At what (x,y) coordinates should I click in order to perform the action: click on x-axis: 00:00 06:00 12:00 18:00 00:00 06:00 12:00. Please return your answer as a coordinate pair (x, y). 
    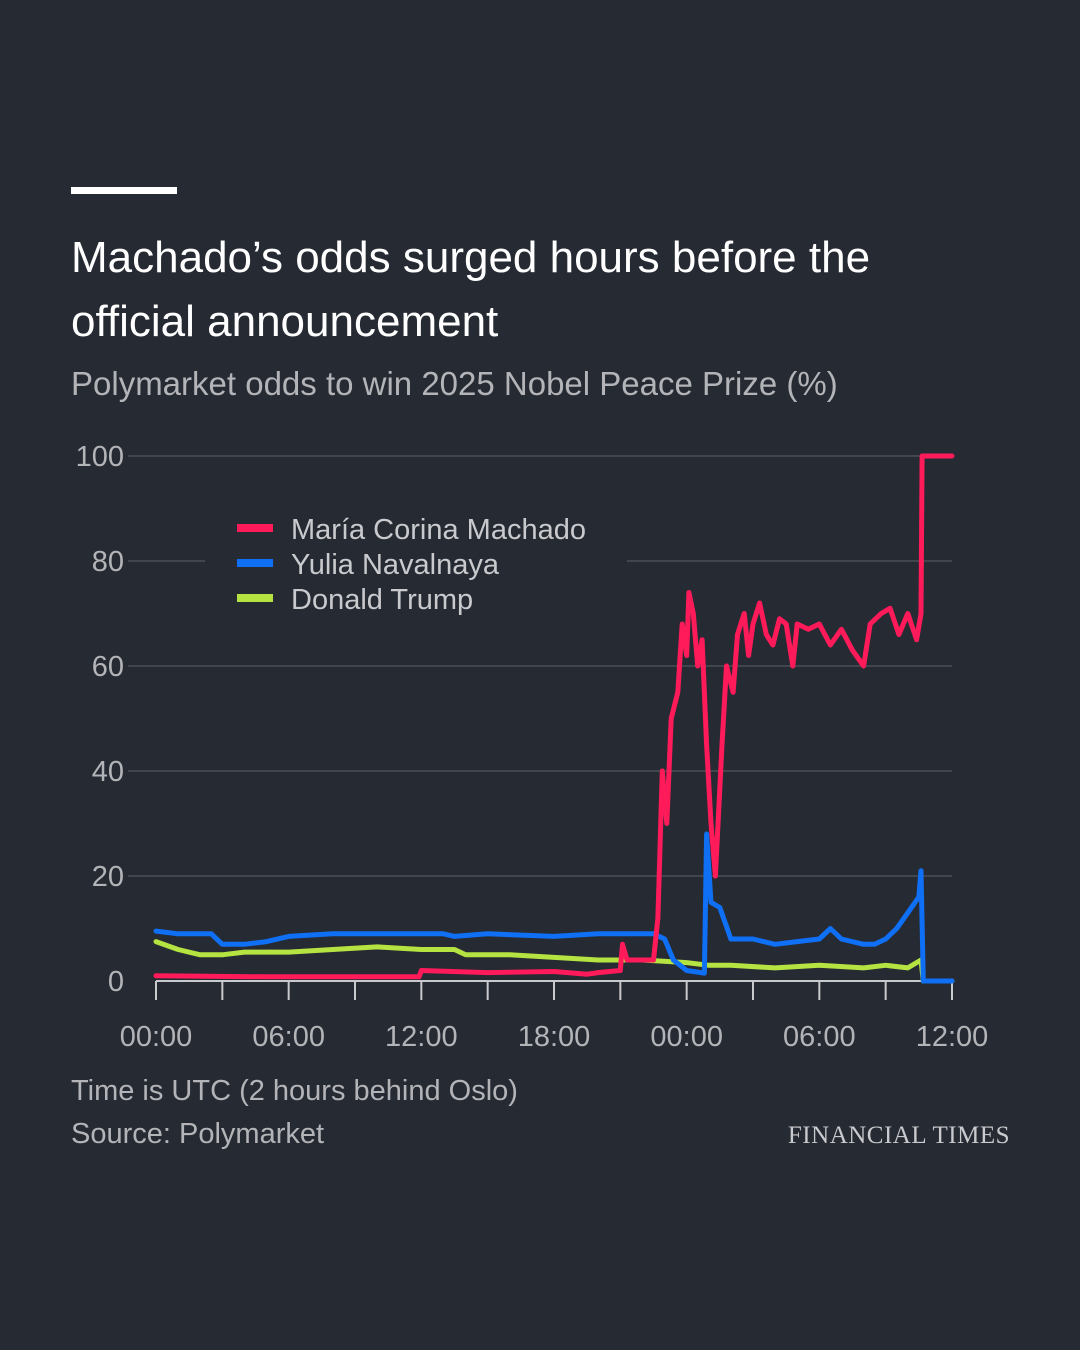
    Looking at the image, I should click on (554, 1016).